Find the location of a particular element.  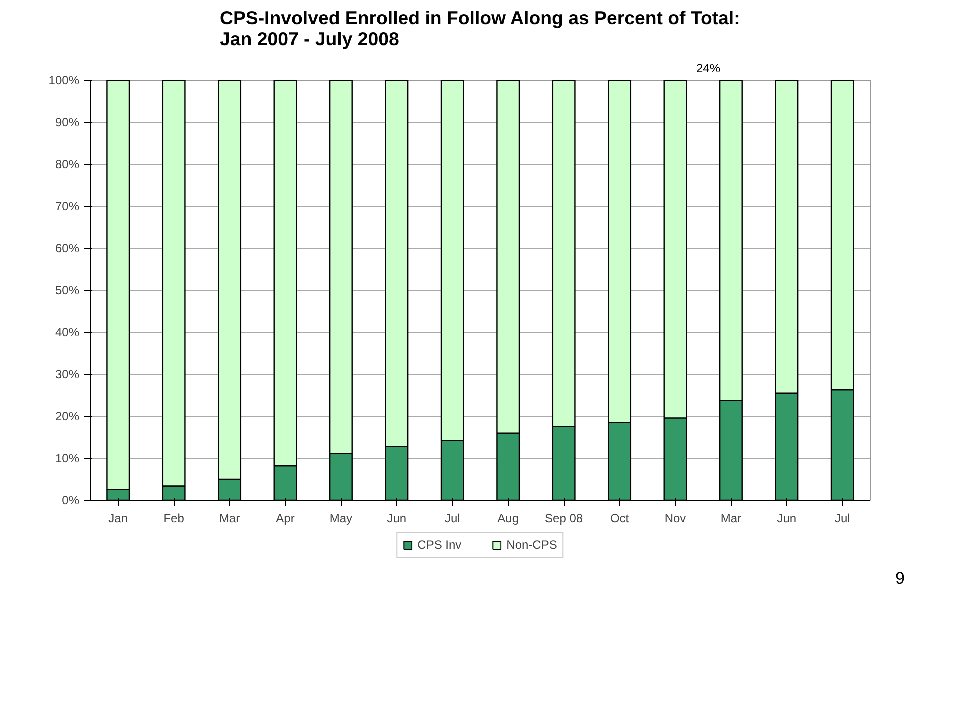

y-tick-label: 70% is located at coordinates (67, 207).